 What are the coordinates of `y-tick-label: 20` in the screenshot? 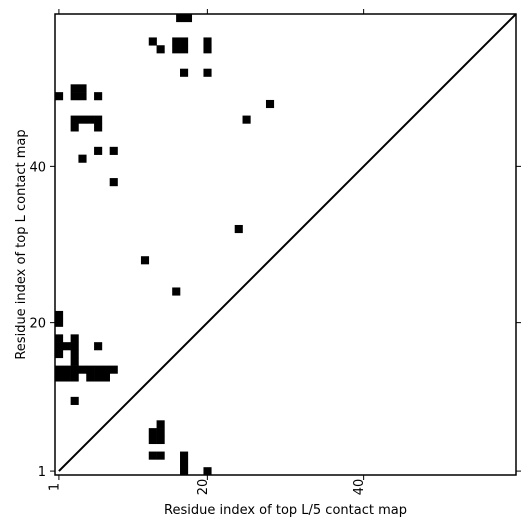 It's located at (37, 324).